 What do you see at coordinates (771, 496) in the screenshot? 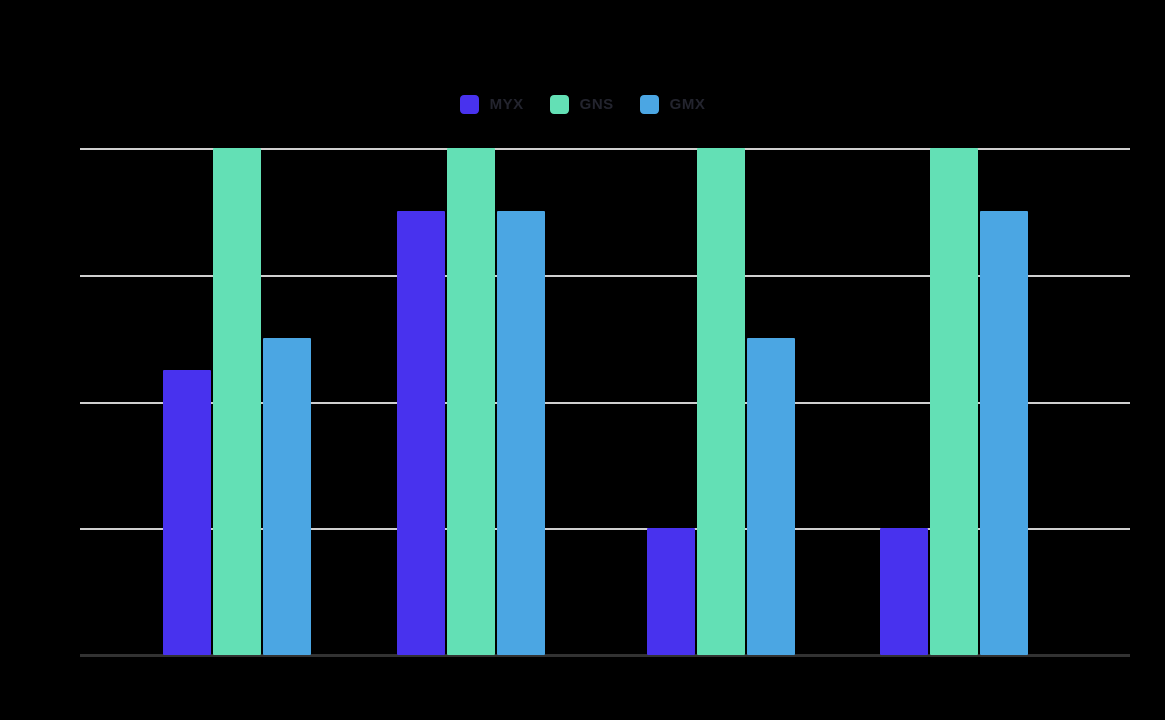
I see `bar-gmx-group3` at bounding box center [771, 496].